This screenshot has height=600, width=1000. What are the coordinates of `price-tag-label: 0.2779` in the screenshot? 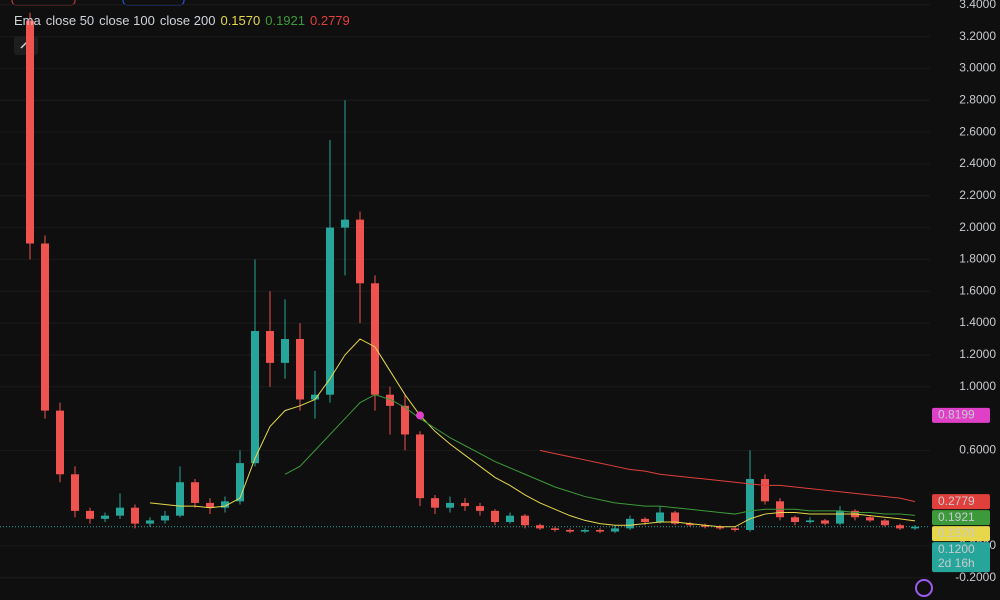 It's located at (956, 501).